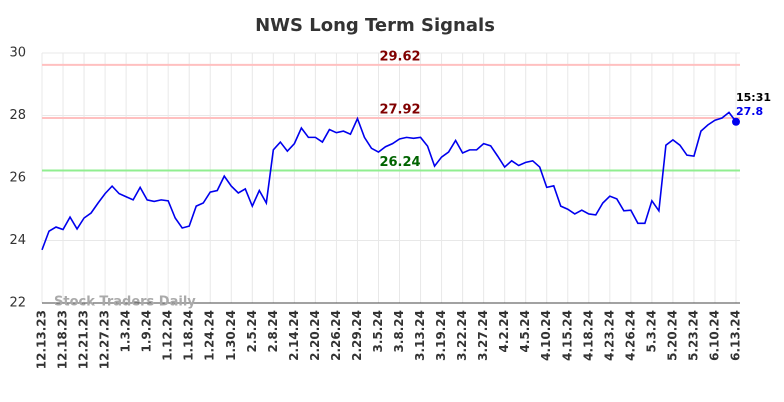 The height and width of the screenshot is (402, 784). I want to click on x-tick-label: 4.18.24, so click(588, 335).